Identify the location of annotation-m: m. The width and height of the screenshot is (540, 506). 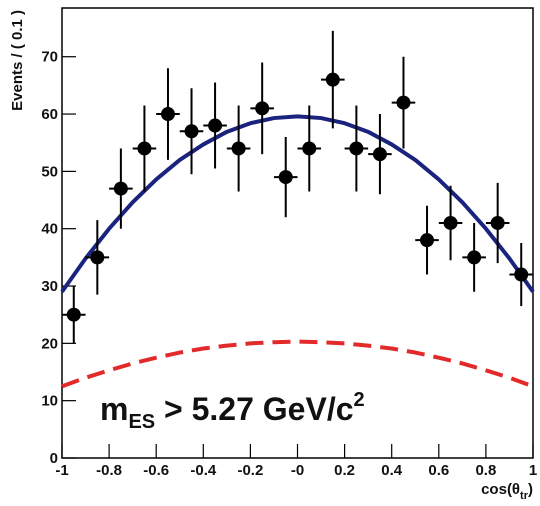
(114, 409).